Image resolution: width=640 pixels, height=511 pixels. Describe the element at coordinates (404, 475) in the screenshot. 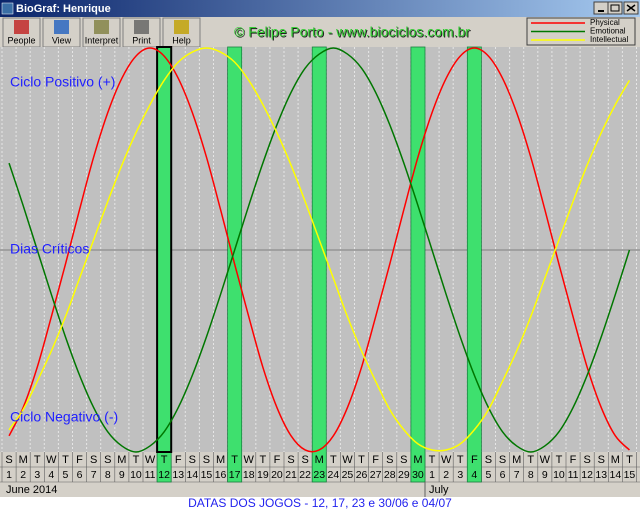

I see `day-label: 29` at that location.